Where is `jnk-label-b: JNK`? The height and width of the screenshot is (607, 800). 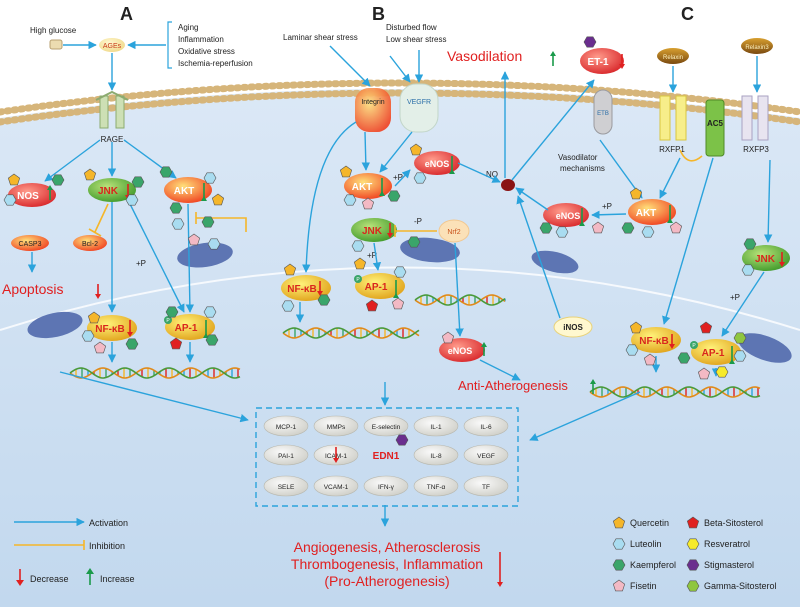 jnk-label-b: JNK is located at coordinates (372, 231).